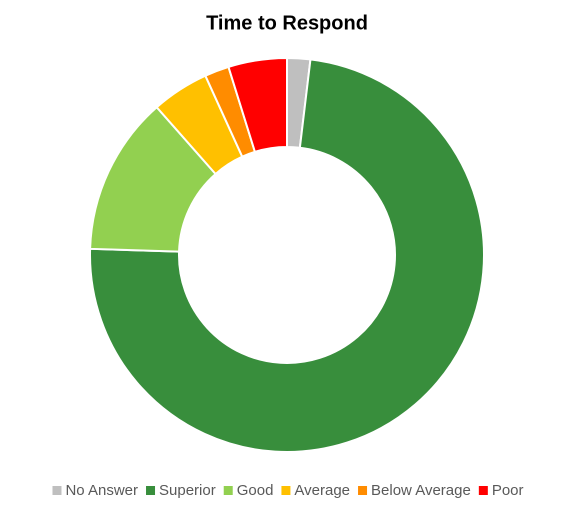 Image resolution: width=576 pixels, height=520 pixels. I want to click on legend-item: Superior, so click(181, 490).